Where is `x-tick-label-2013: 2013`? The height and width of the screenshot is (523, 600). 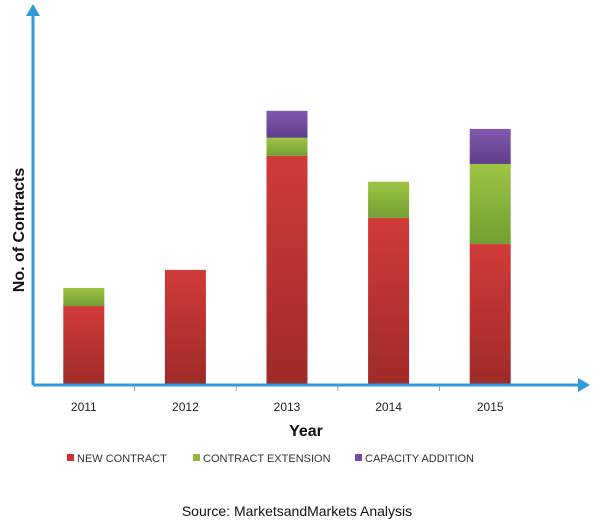
x-tick-label-2013: 2013 is located at coordinates (287, 407).